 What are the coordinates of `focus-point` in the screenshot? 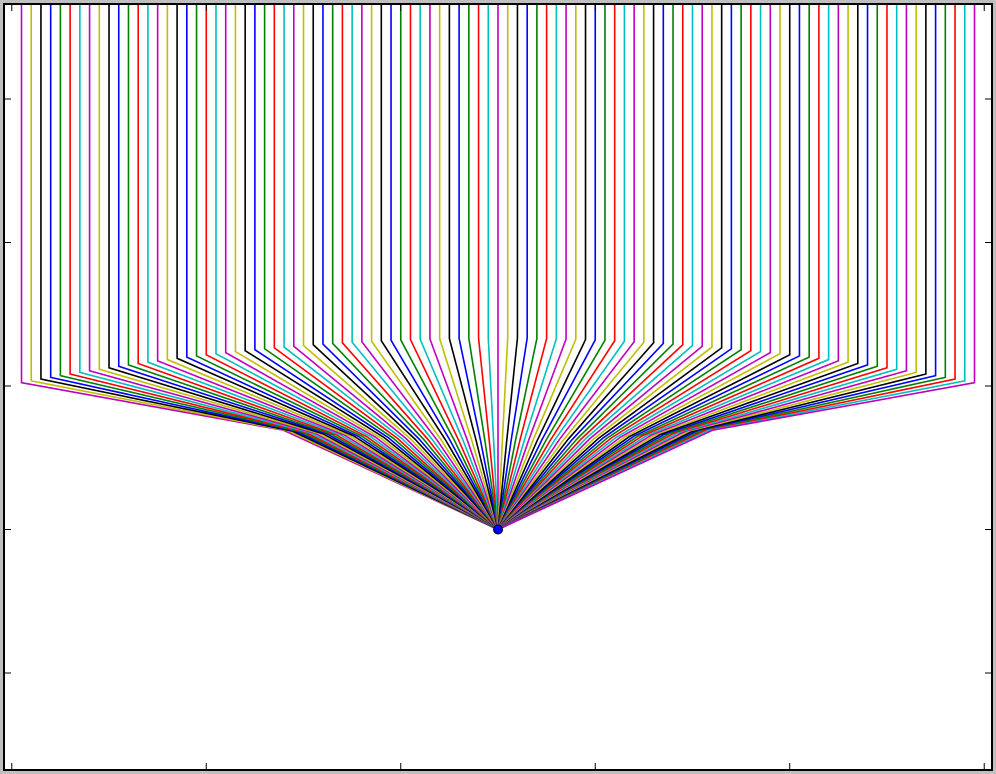 It's located at (498, 529).